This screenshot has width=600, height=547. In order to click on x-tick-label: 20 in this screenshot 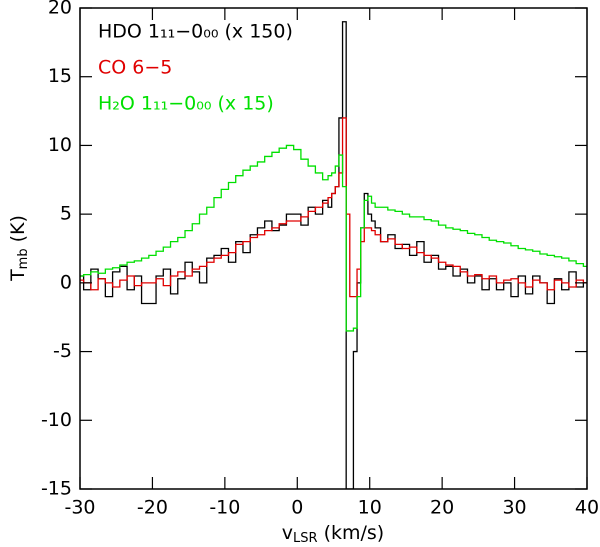, I will do `click(442, 508)`.